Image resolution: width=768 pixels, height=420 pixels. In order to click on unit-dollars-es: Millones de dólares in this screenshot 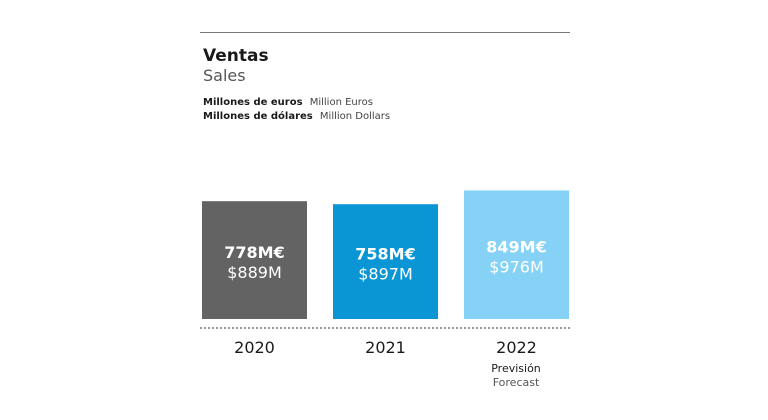, I will do `click(258, 116)`.